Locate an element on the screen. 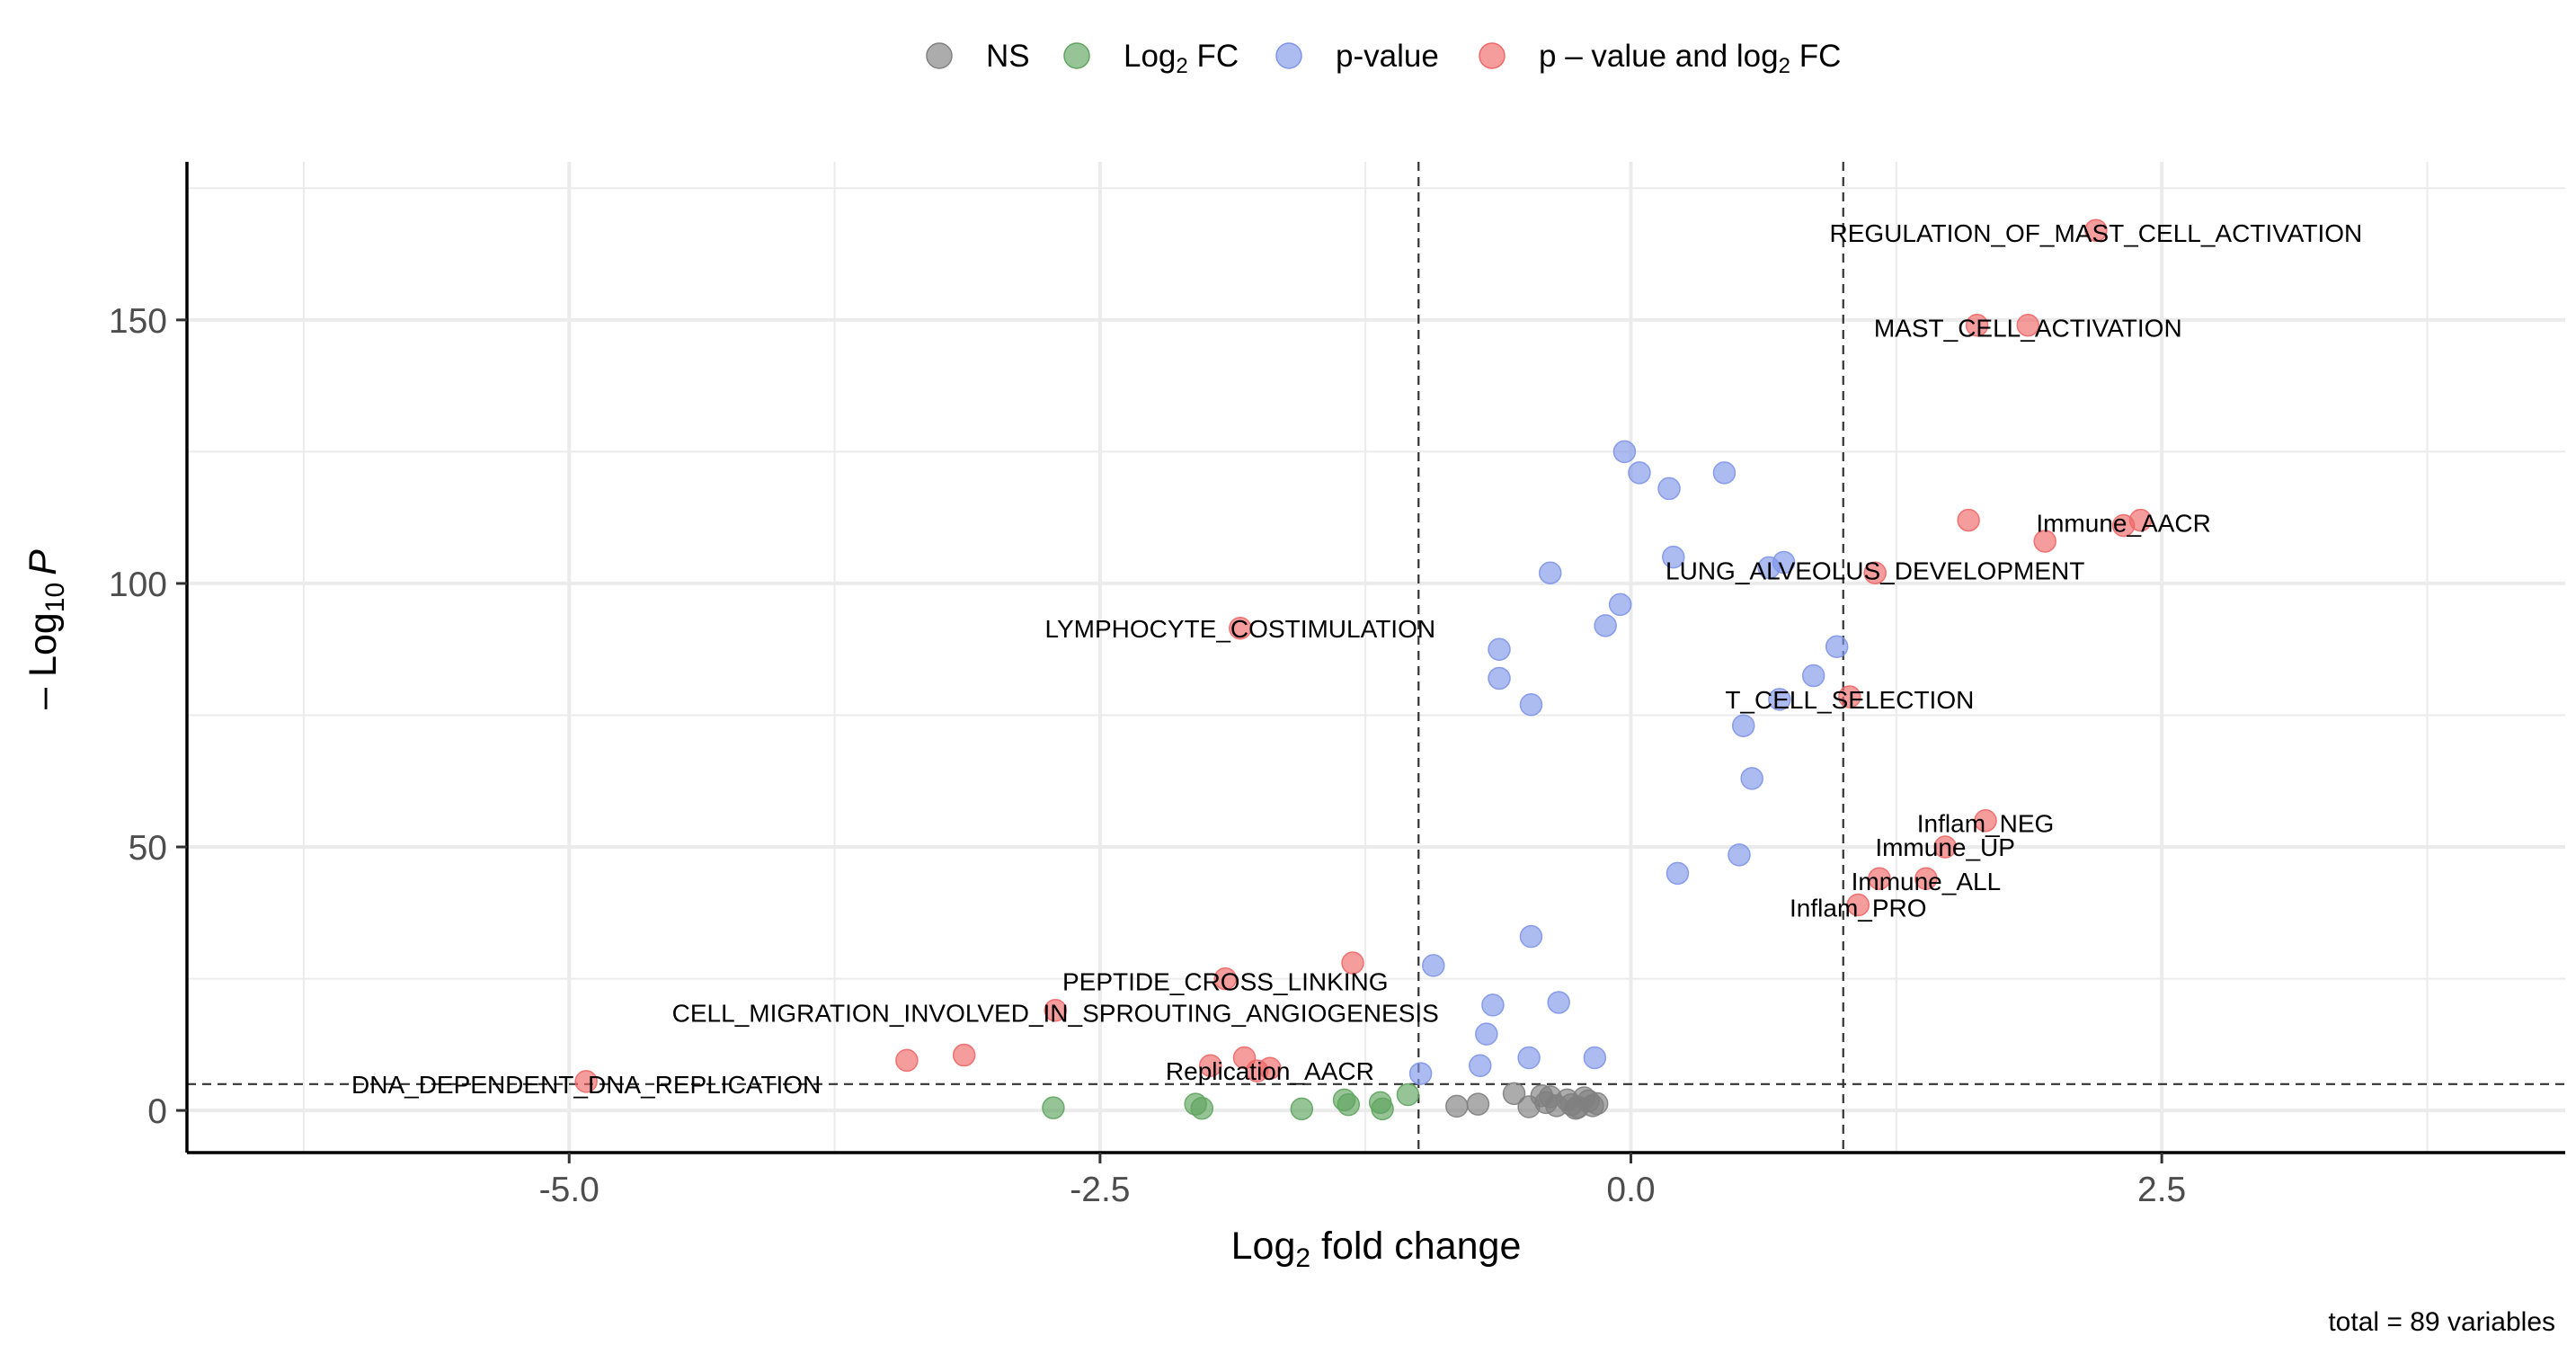  legend: NS Log2 FC p-value p – value and log2 FC is located at coordinates (1383, 59).